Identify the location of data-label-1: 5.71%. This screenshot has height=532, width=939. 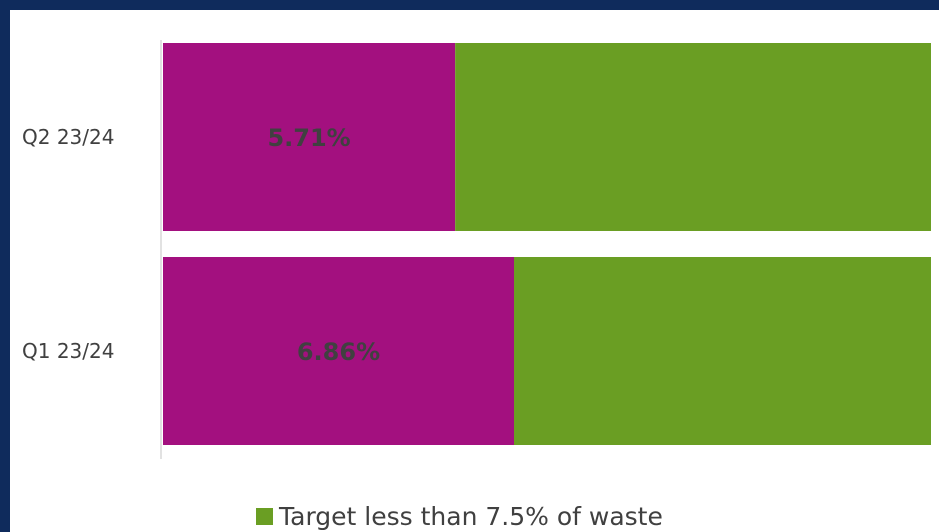
(308, 138).